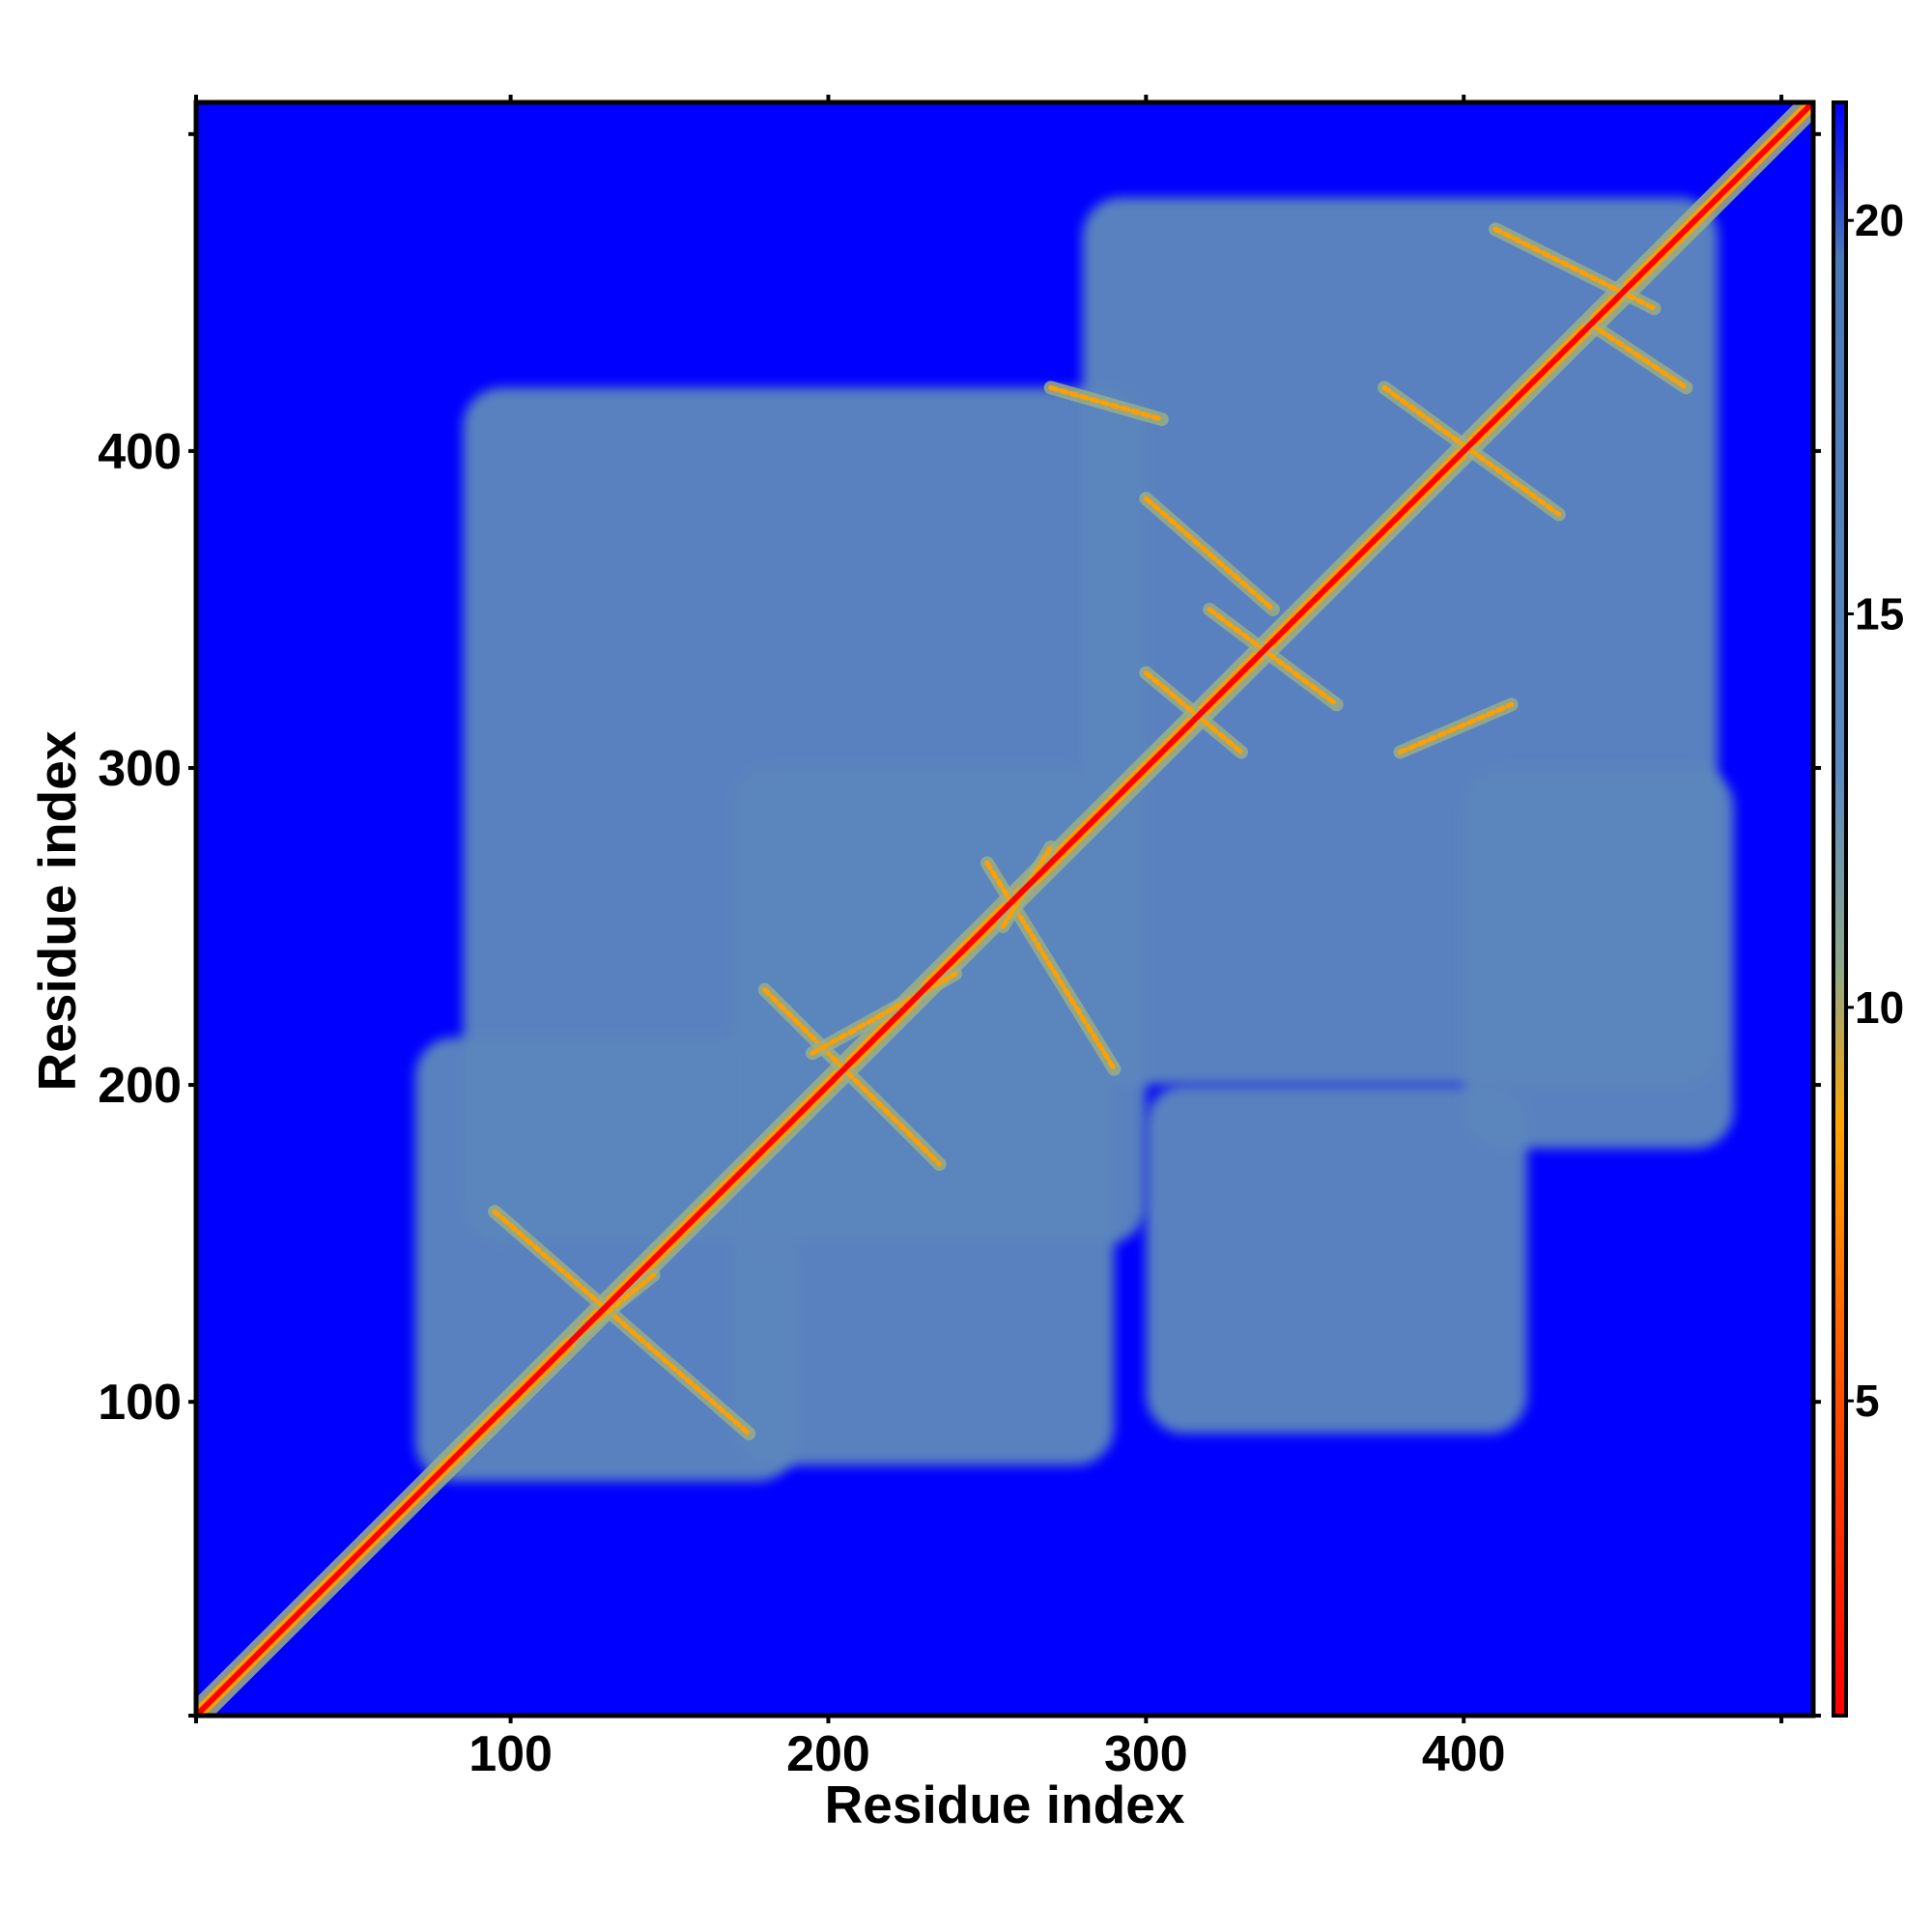 Image resolution: width=1932 pixels, height=1932 pixels. What do you see at coordinates (1879, 1008) in the screenshot?
I see `colorbar-tick-label: 10` at bounding box center [1879, 1008].